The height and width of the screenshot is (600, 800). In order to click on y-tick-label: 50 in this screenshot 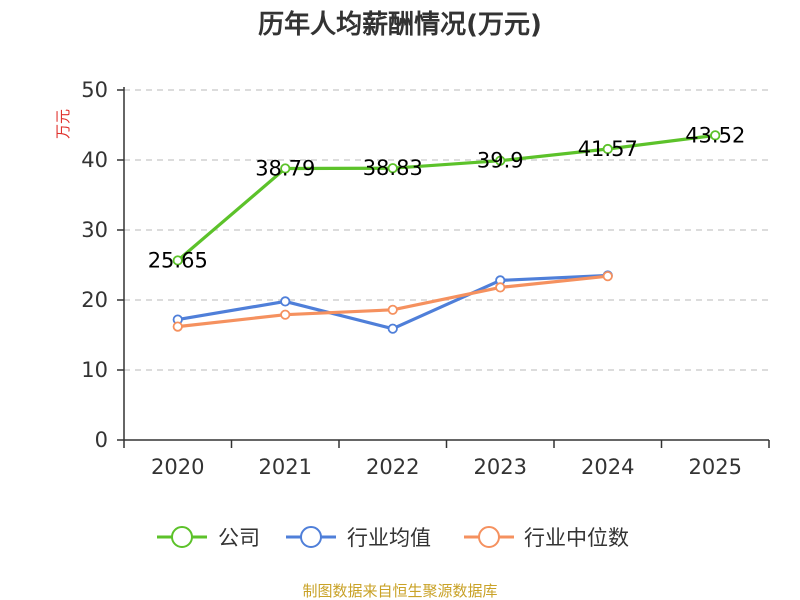, I will do `click(94, 90)`.